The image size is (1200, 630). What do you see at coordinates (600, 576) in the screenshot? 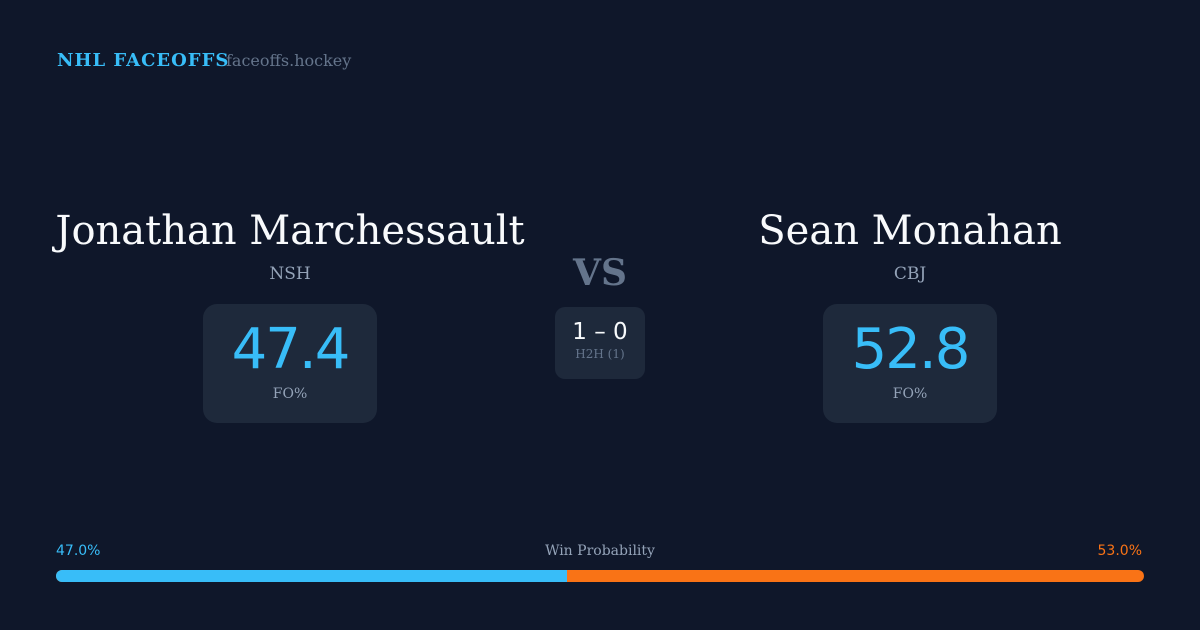
I see `win-prob-bar` at bounding box center [600, 576].